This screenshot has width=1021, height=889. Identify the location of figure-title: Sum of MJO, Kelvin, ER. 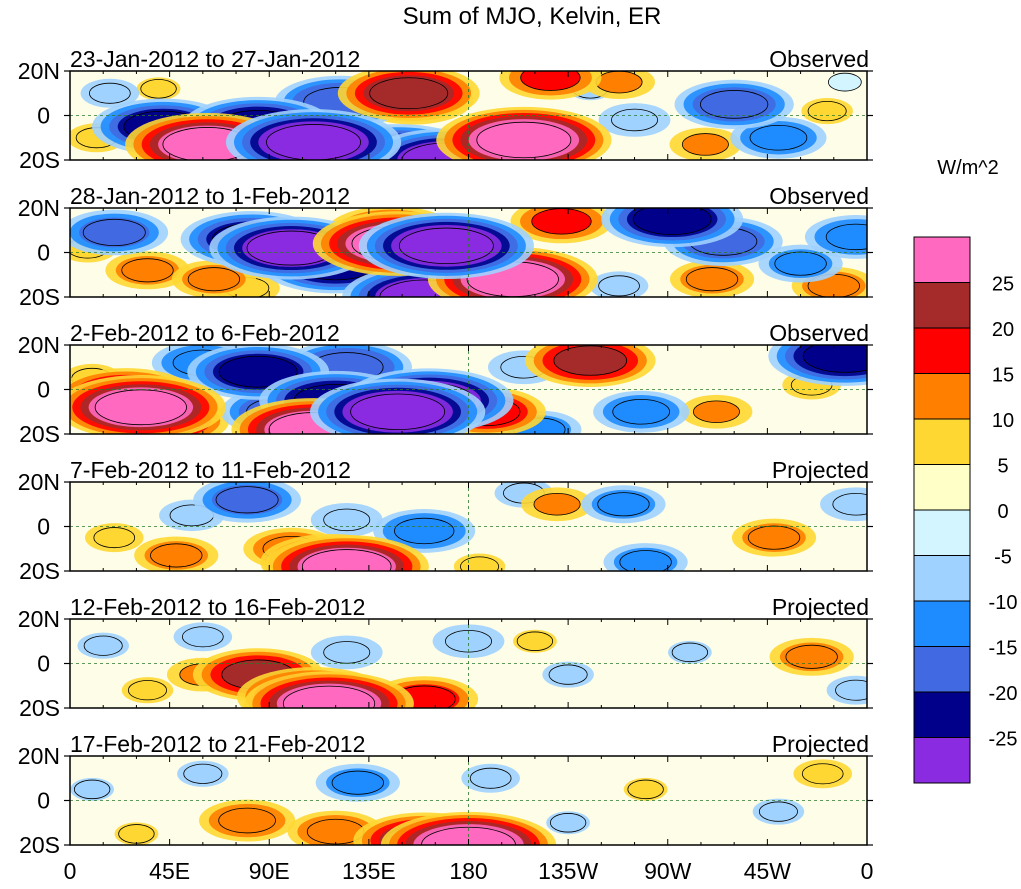
(532, 16).